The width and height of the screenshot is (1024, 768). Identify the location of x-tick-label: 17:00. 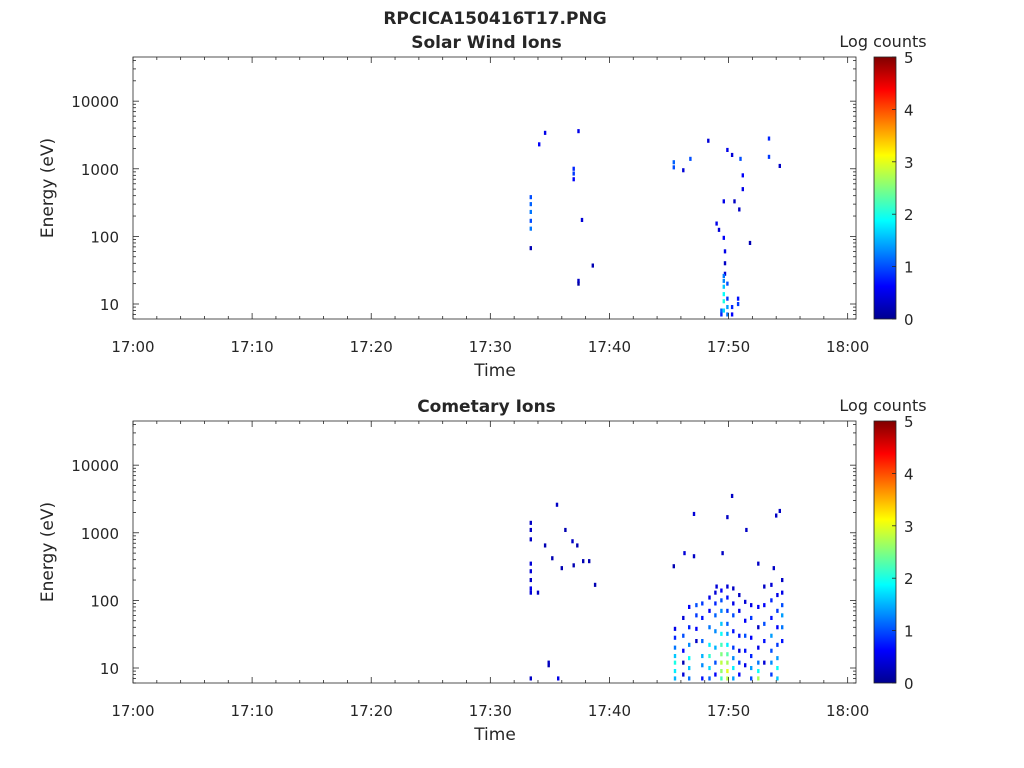
(132, 347).